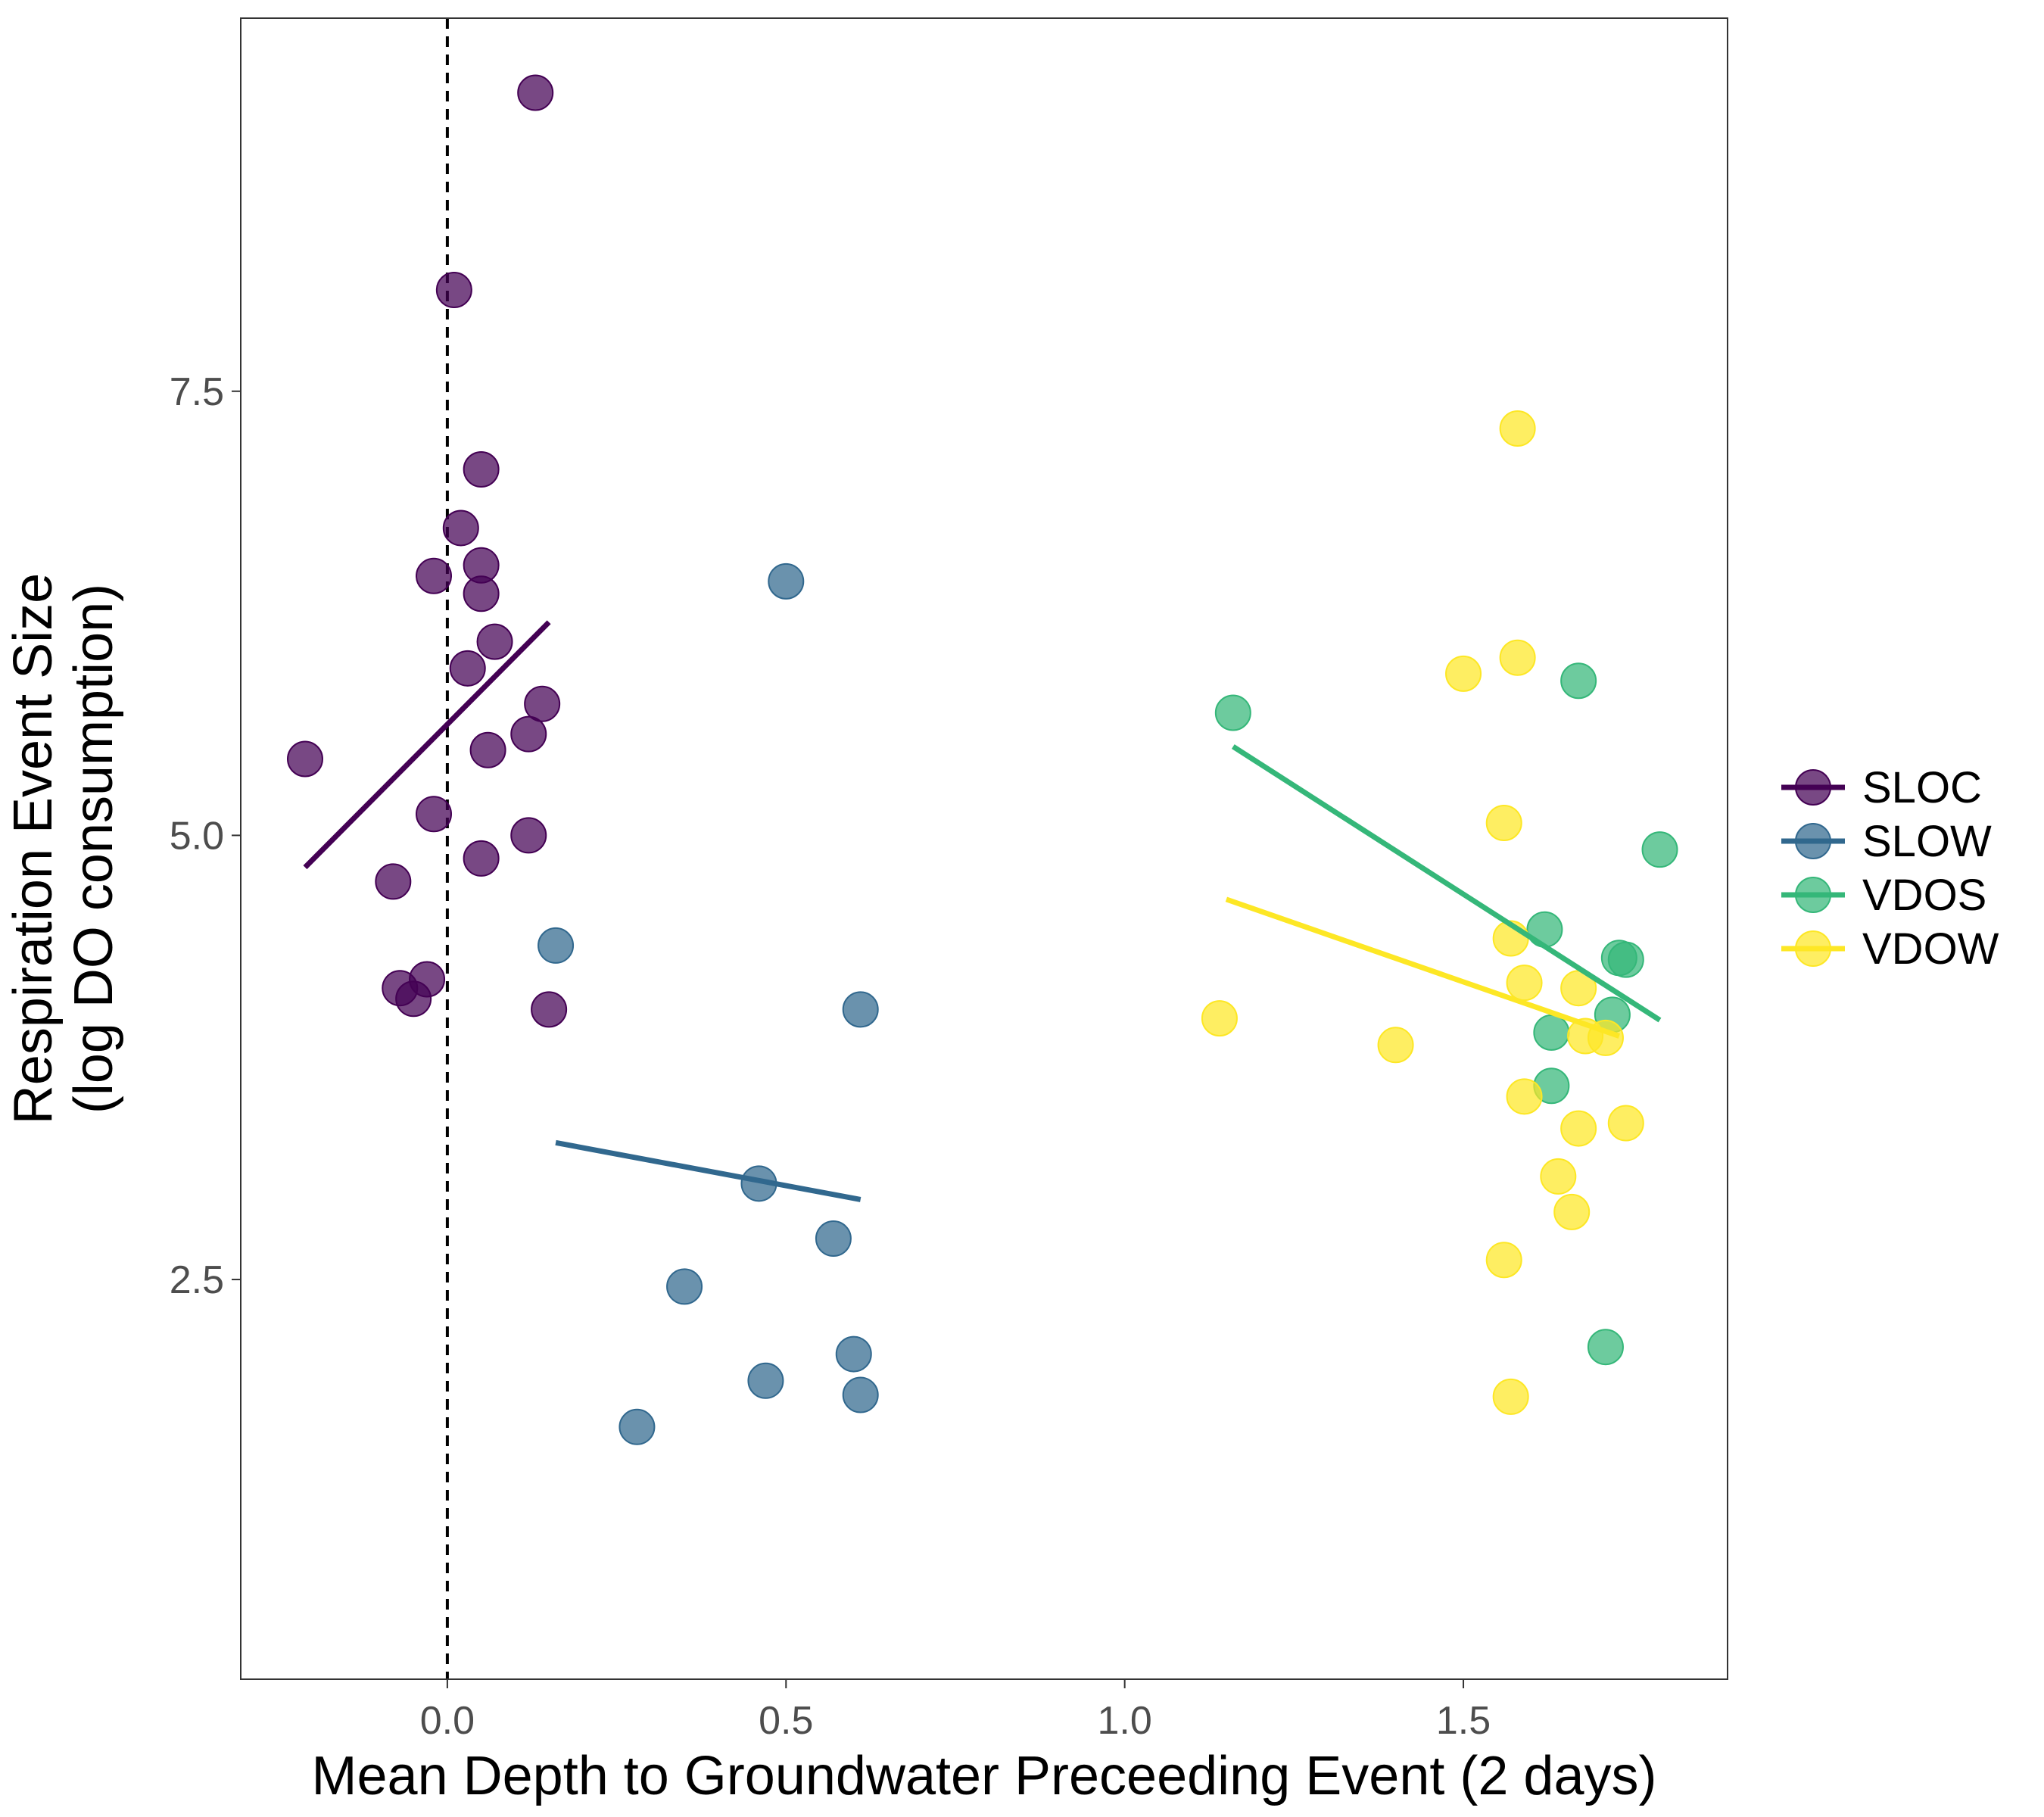  I want to click on y-axis-title-line: Respiration Event Size, so click(33, 848).